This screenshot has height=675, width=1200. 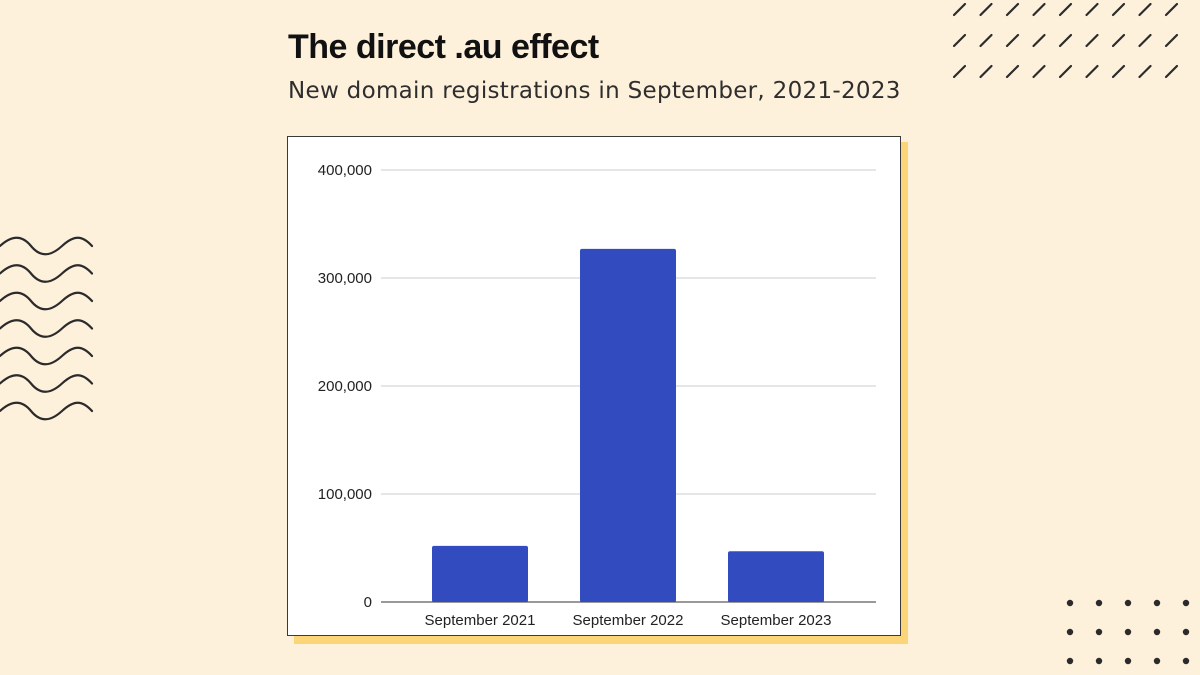 What do you see at coordinates (368, 602) in the screenshot?
I see `y-tick-label: 0` at bounding box center [368, 602].